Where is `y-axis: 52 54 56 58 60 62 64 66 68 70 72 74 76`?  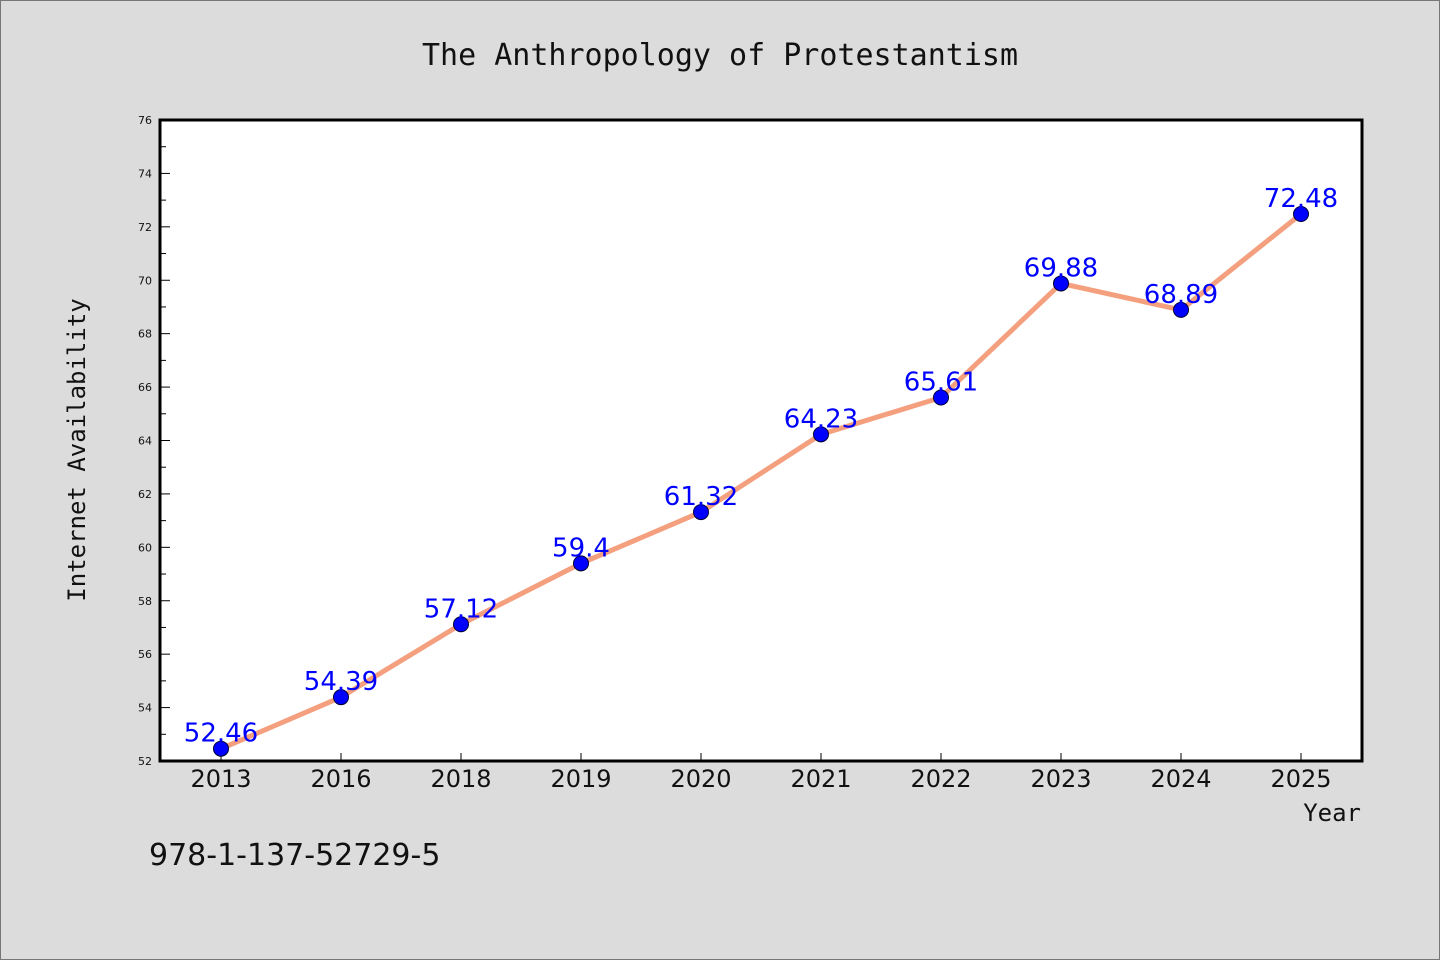
y-axis: 52 54 56 58 60 62 64 66 68 70 72 74 76 is located at coordinates (154, 441).